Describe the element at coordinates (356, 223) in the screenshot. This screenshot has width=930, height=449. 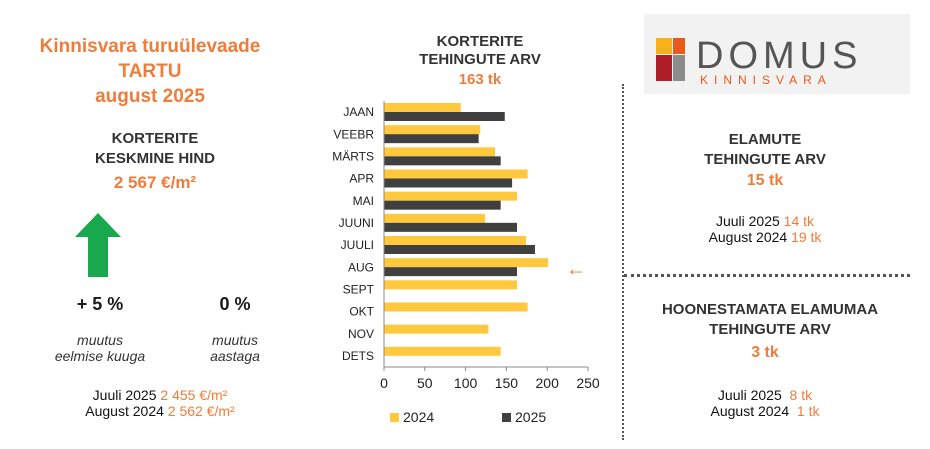
I see `category-label: JUUNI` at that location.